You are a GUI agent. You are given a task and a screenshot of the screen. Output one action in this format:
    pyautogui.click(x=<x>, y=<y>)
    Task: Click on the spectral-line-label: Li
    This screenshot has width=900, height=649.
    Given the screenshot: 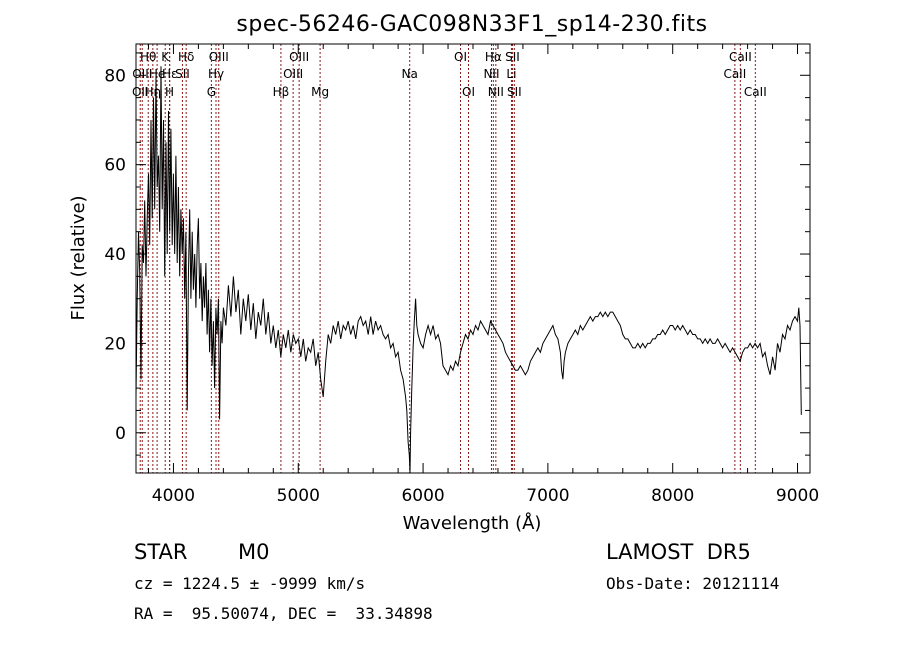 What is the action you would take?
    pyautogui.click(x=511, y=74)
    